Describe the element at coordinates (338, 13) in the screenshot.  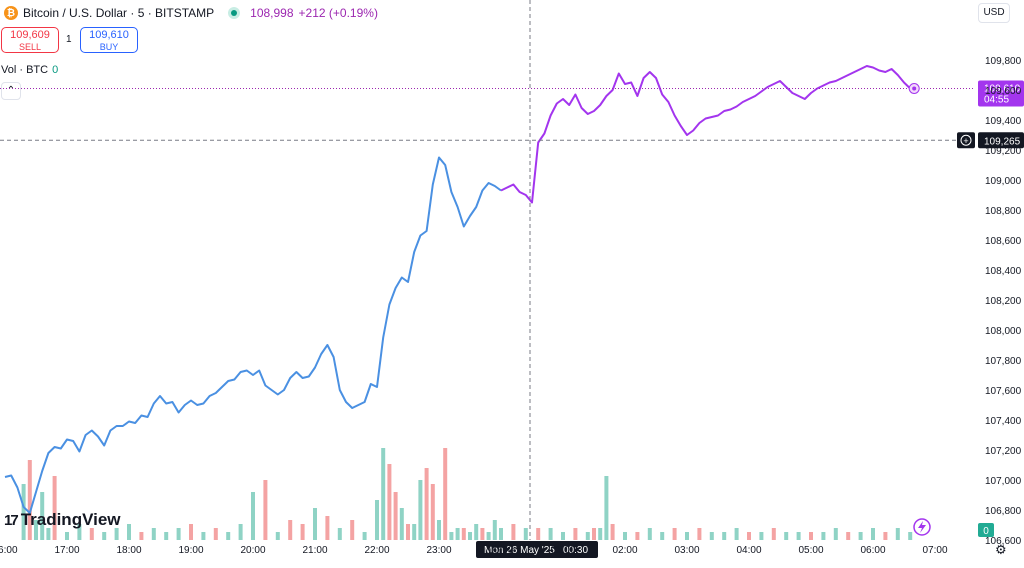
I see `price-change: +212 (+0.19%)` at that location.